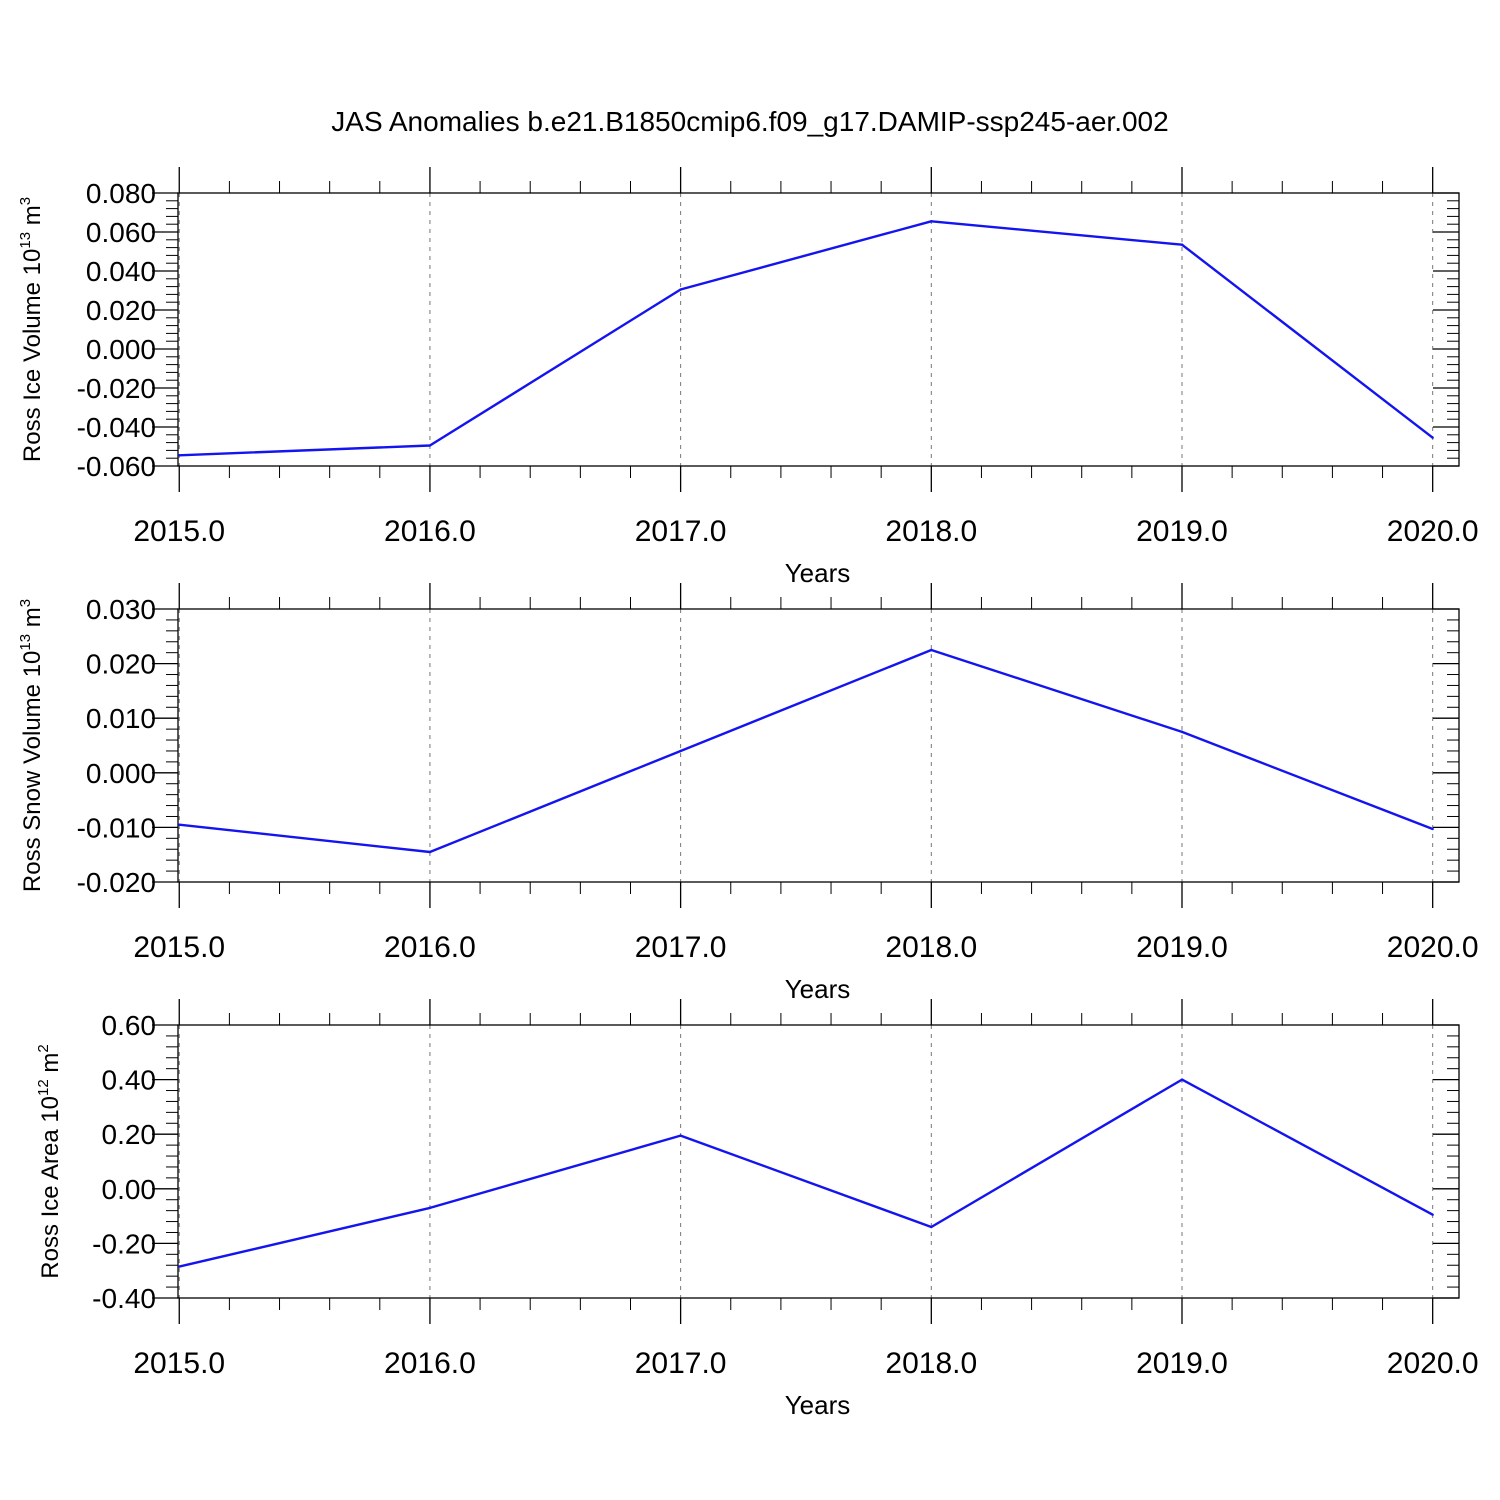 Image resolution: width=1500 pixels, height=1500 pixels. Describe the element at coordinates (129, 1189) in the screenshot. I see `y-tick-label: 0.00` at that location.